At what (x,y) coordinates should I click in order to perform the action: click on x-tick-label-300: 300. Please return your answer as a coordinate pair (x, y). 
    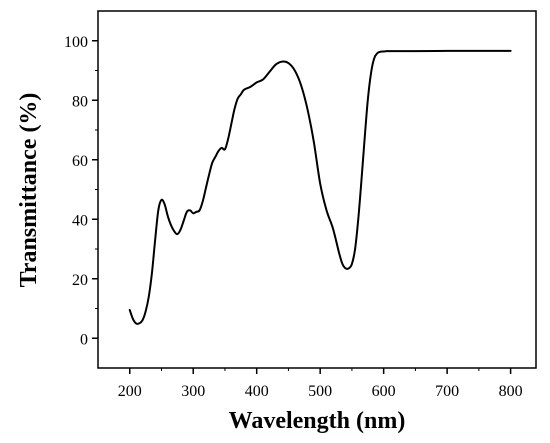
    Looking at the image, I should click on (193, 391).